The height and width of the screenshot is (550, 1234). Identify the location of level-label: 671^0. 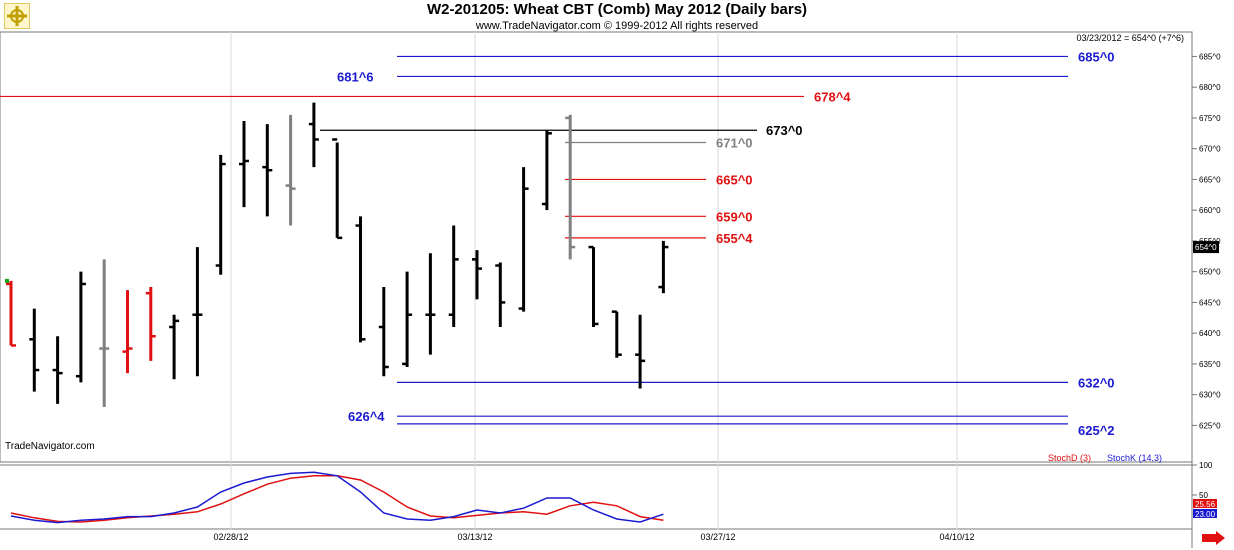
(734, 143).